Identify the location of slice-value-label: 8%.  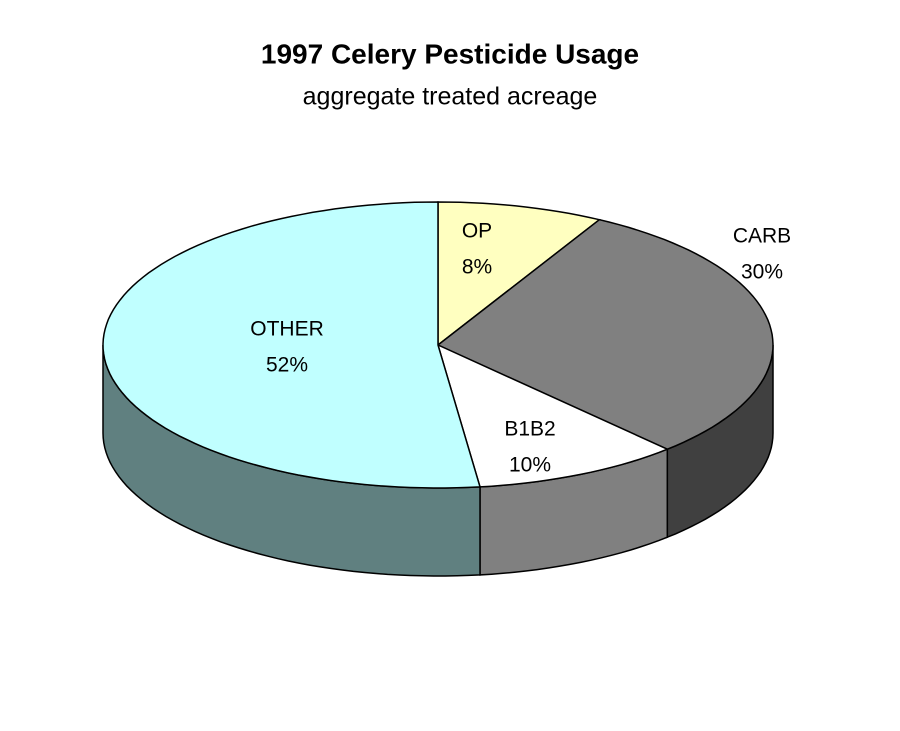
(477, 267).